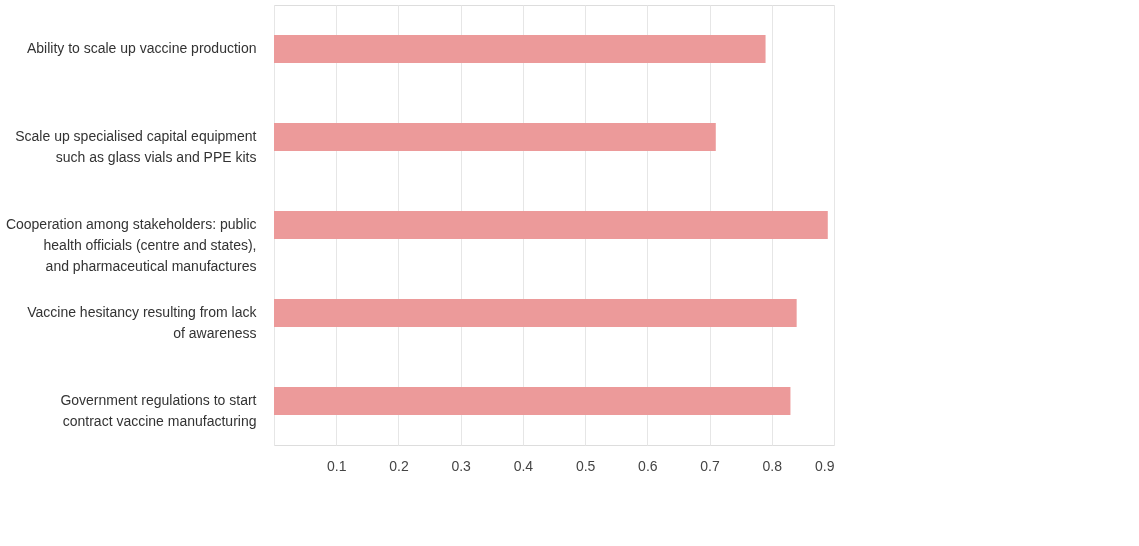 The height and width of the screenshot is (546, 1139). I want to click on y-tick-label: Cooperation among stakeholders: public health officials (centre and states), and pharmaceutical manufactures, so click(131, 245).